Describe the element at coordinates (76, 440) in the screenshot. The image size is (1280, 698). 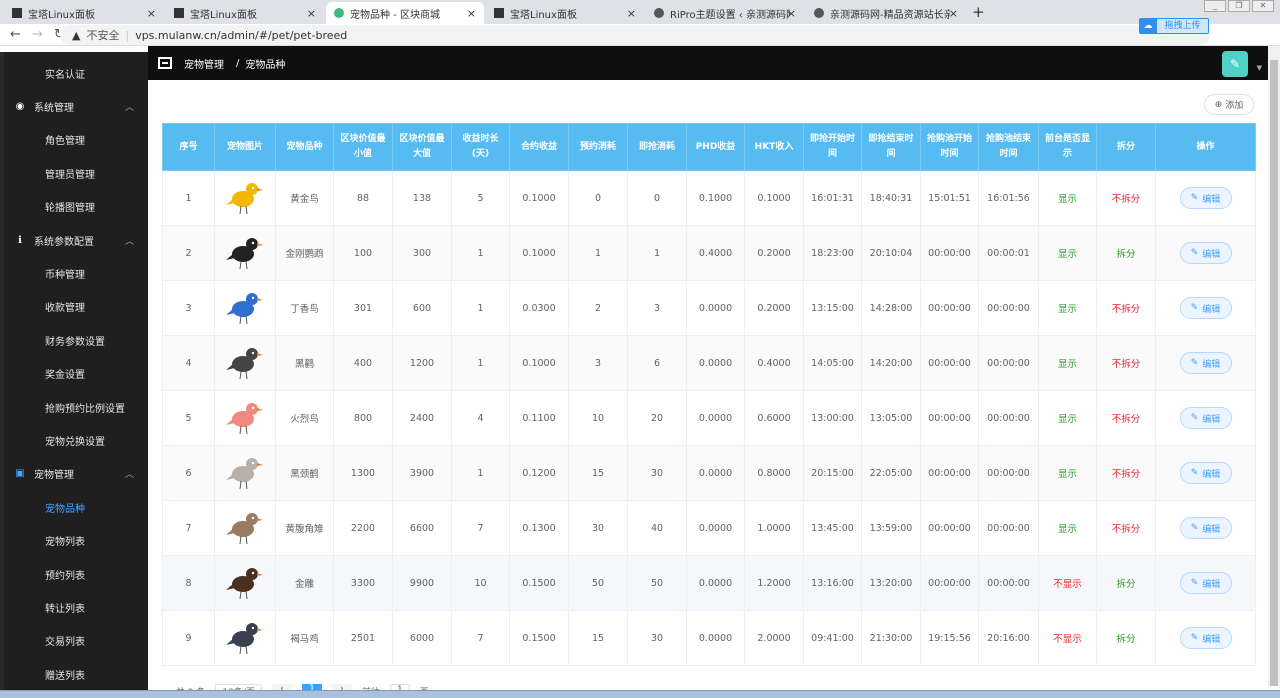
I see `sidebar-item: 宠物兑换设置` at that location.